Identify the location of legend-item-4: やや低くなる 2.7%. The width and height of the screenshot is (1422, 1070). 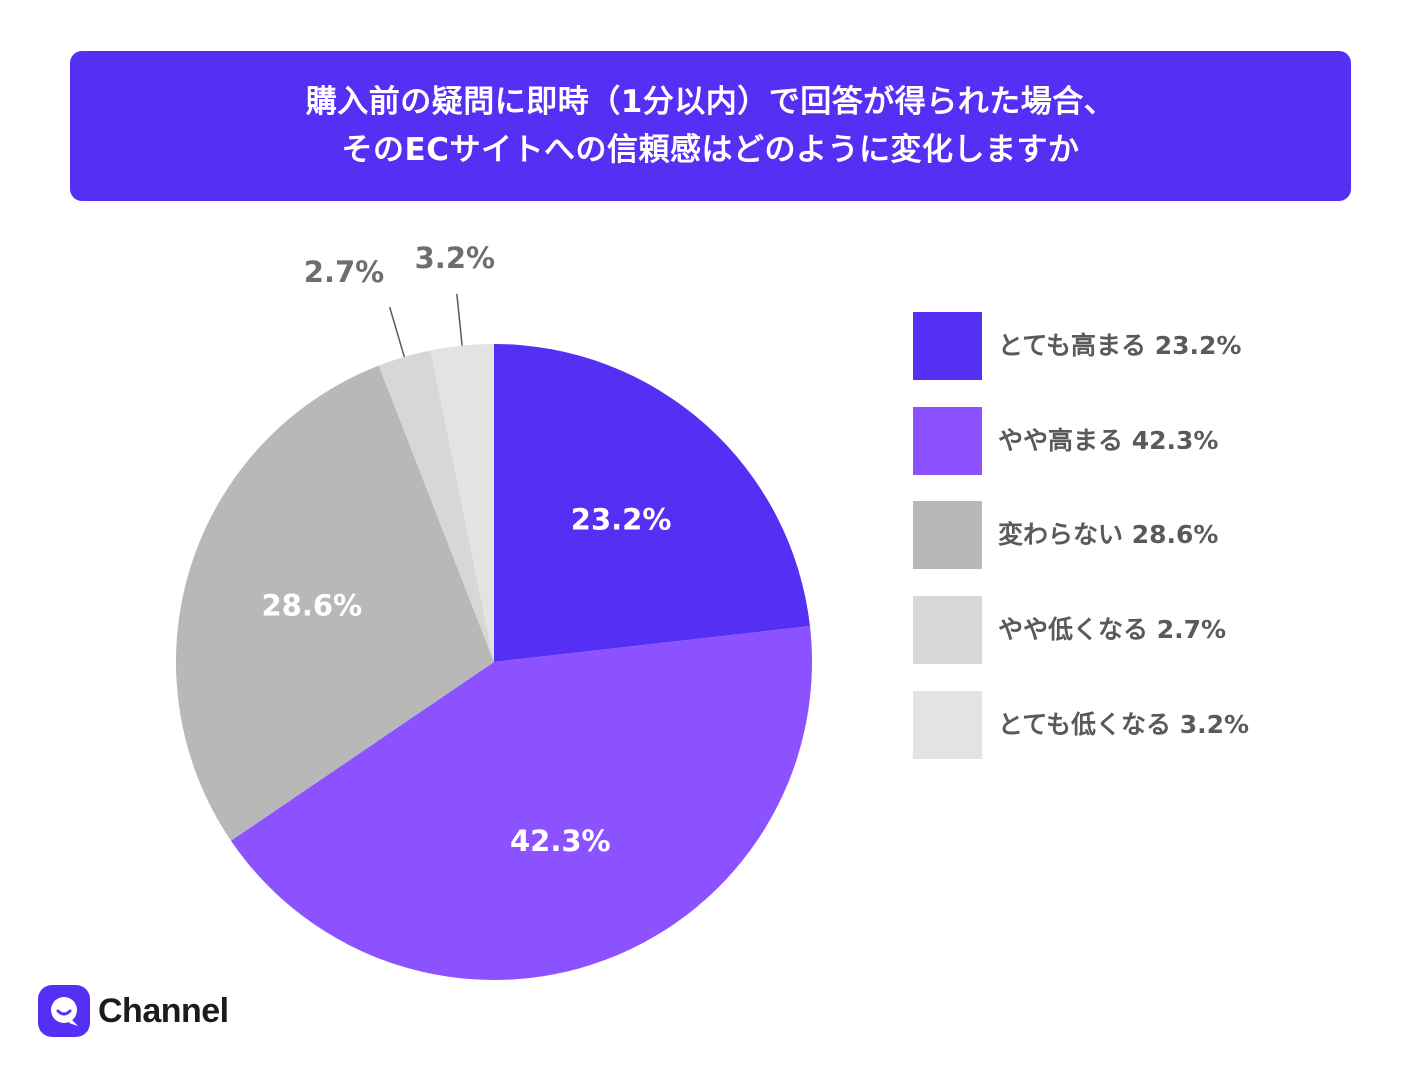
(1123, 630).